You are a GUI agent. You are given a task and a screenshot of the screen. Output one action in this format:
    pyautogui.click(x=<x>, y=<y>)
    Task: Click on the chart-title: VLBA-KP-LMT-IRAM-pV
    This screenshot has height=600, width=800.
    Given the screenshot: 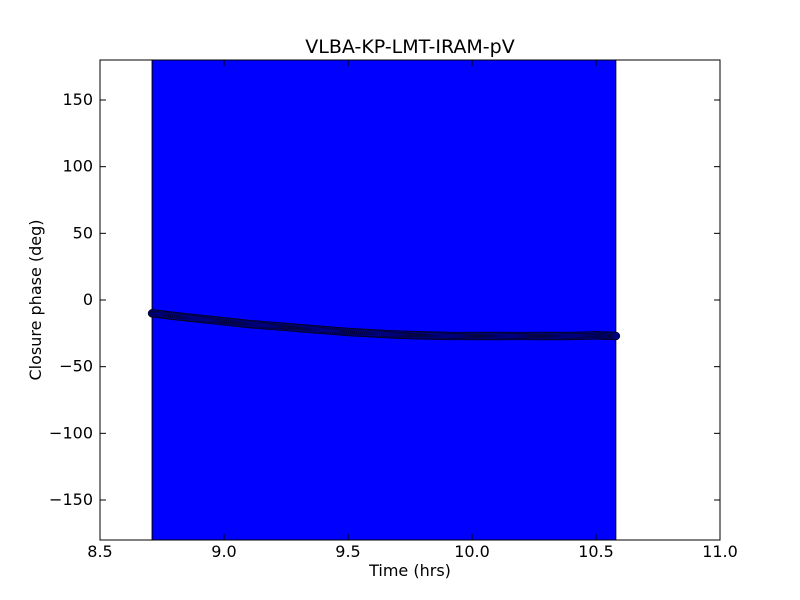 What is the action you would take?
    pyautogui.click(x=409, y=47)
    